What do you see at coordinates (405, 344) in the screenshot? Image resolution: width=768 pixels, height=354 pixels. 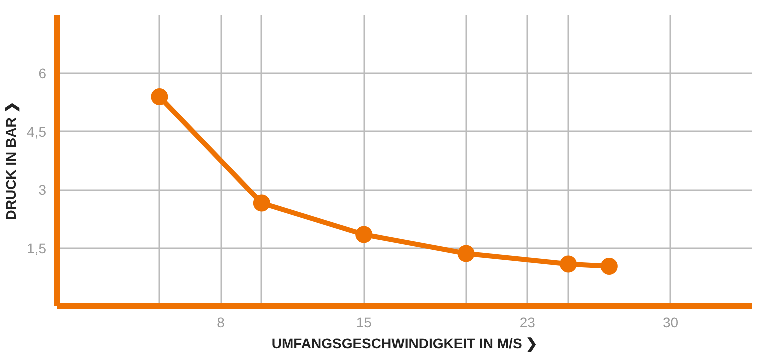 I see `x-axis-title: UMFANGSGESCHWINDIGKEIT IN M/S ❯` at bounding box center [405, 344].